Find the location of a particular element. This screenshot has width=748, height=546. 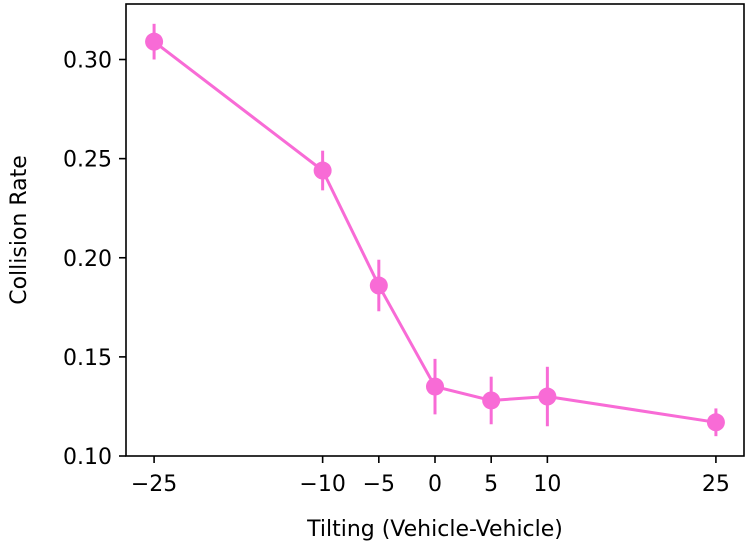

y-tick-label: 0.10 is located at coordinates (87, 457).